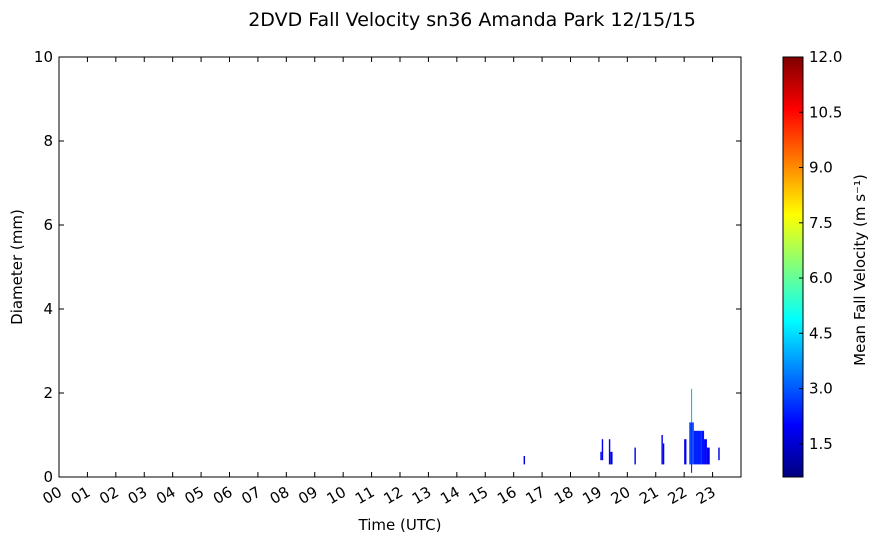 Image resolution: width=884 pixels, height=543 pixels. I want to click on x-tick-label: 03, so click(138, 495).